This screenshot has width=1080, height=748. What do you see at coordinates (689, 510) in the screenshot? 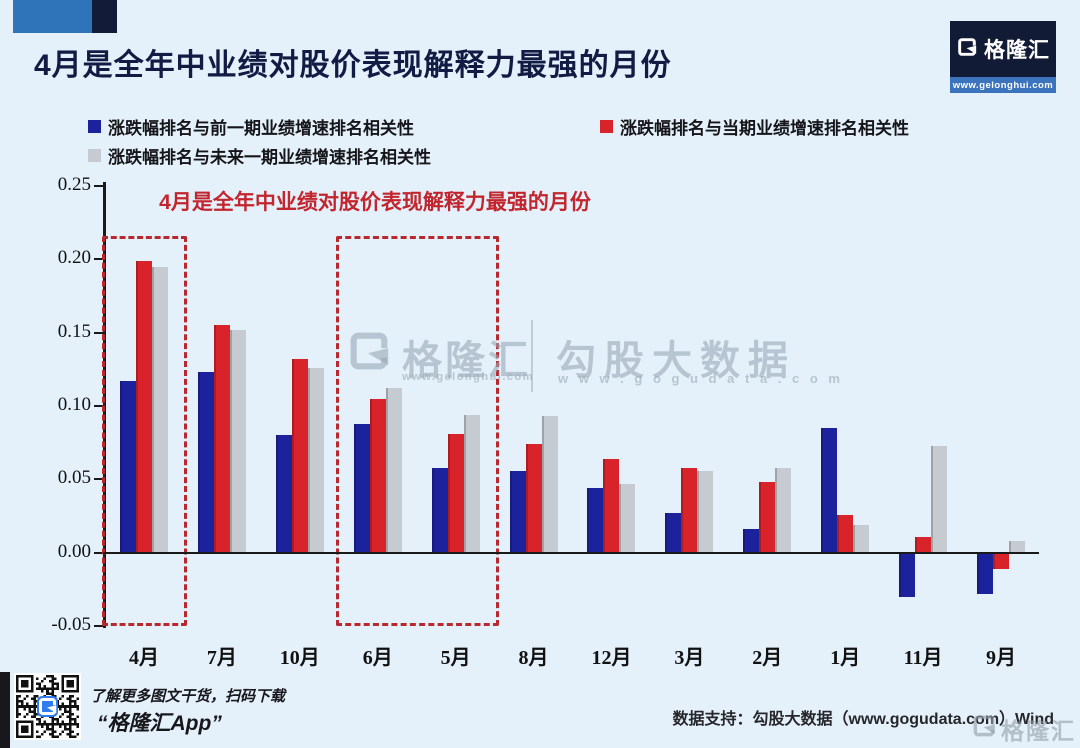
I see `bar-3月-series2` at bounding box center [689, 510].